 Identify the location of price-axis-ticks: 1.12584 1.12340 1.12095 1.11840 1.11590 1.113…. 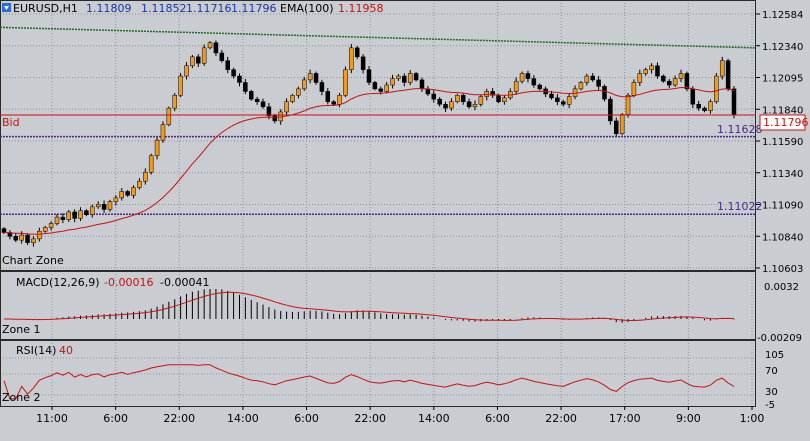
(779, 142).